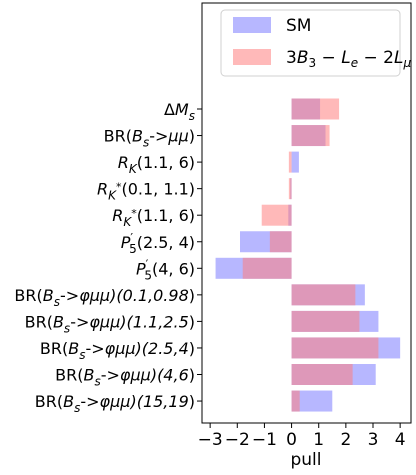  Describe the element at coordinates (156, 164) in the screenshot. I see `category-label: RK(1.1, 6)` at that location.